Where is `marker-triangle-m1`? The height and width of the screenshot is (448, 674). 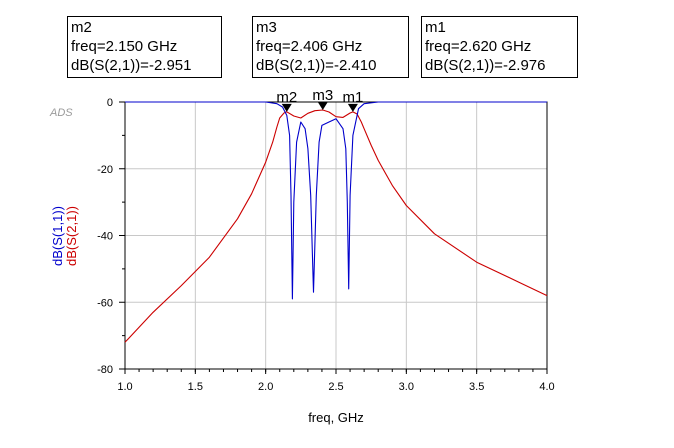 marker-triangle-m1 is located at coordinates (352, 107).